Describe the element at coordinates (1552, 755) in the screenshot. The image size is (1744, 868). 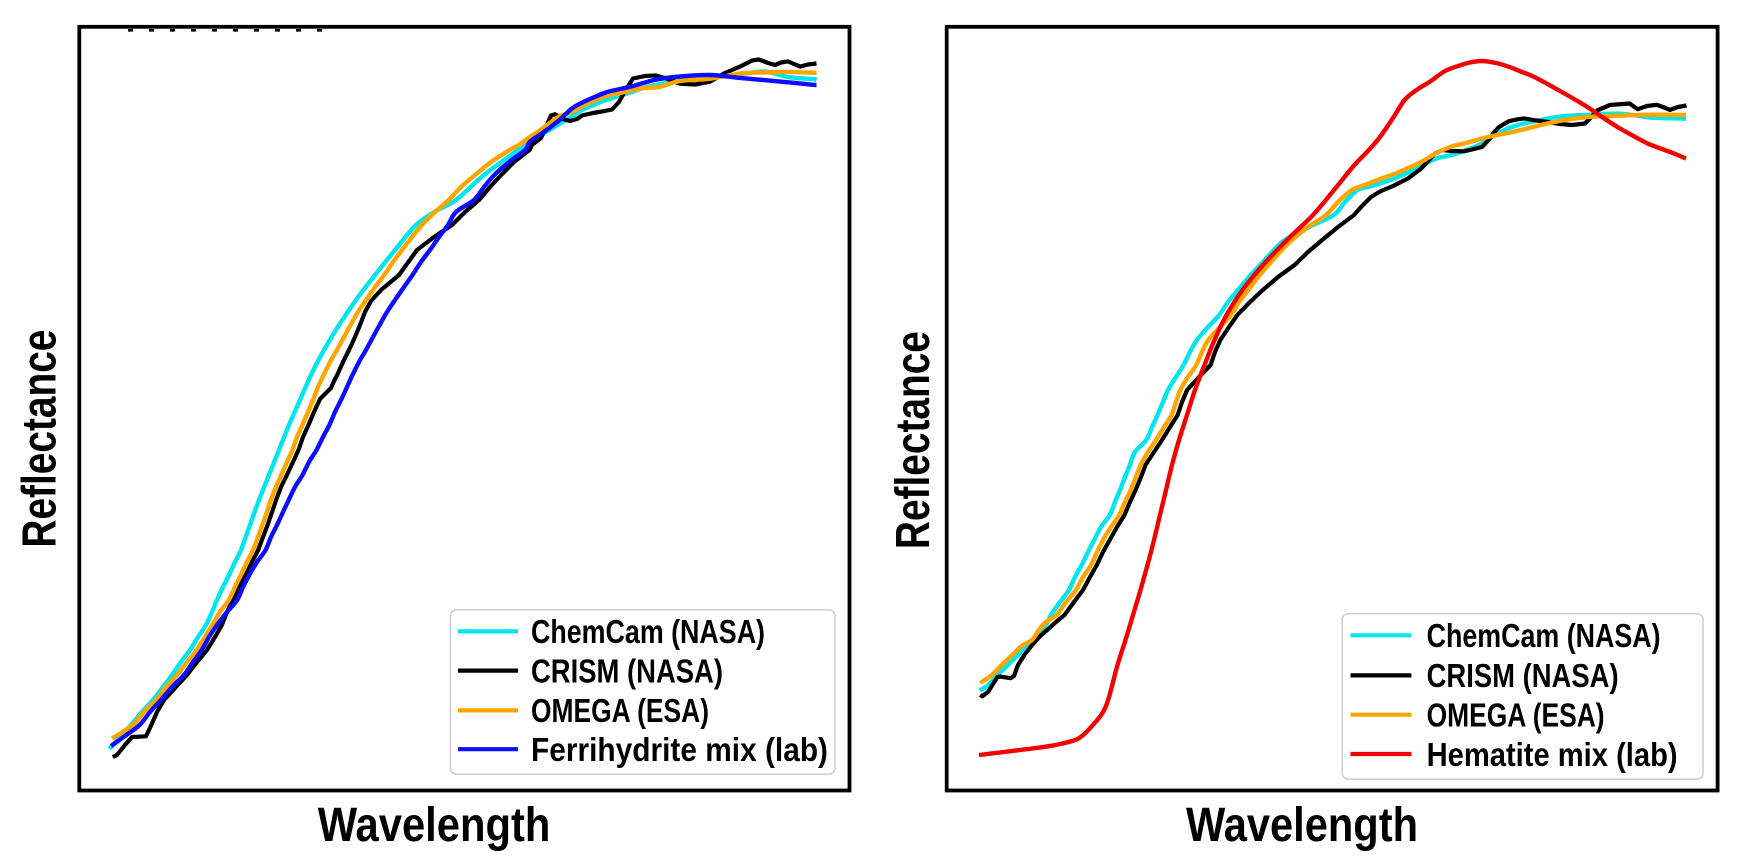
I see `svg-text: Hematite mix (lab)` at that location.